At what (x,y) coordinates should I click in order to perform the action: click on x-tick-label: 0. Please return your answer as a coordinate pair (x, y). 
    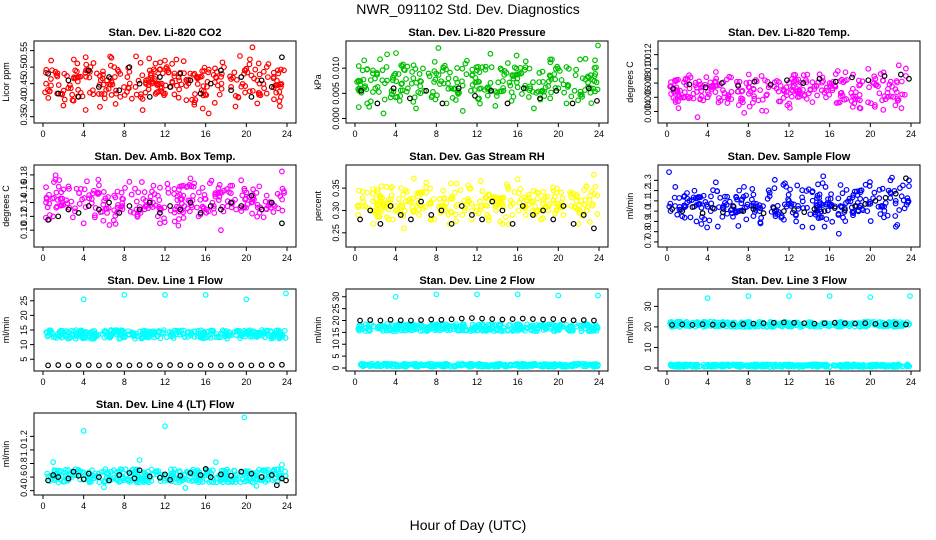
    Looking at the image, I should click on (666, 258).